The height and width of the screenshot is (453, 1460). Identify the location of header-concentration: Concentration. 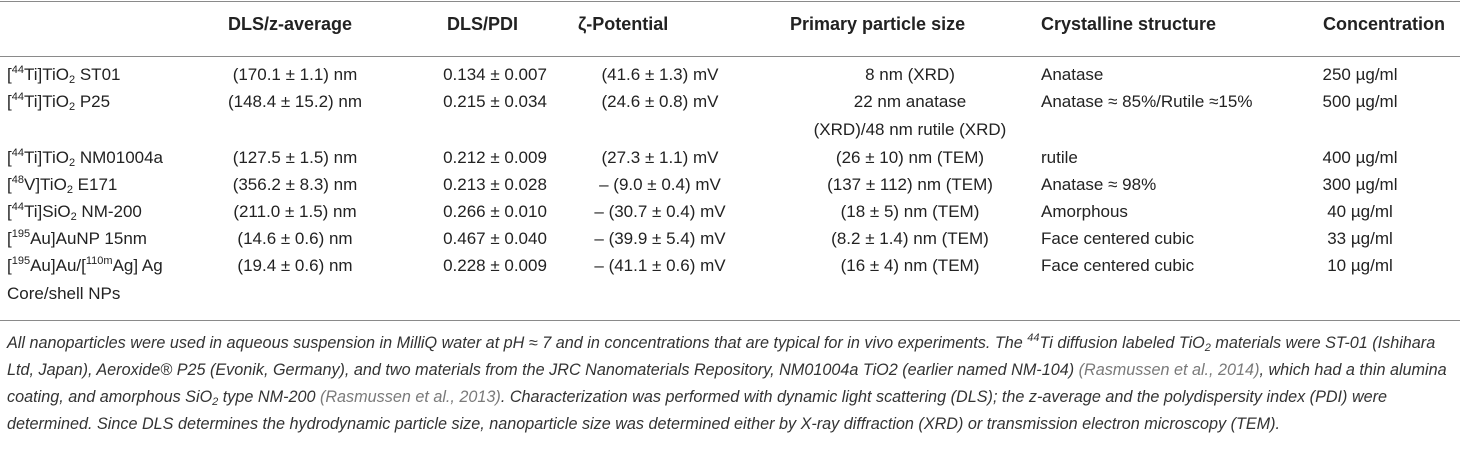
(1384, 24).